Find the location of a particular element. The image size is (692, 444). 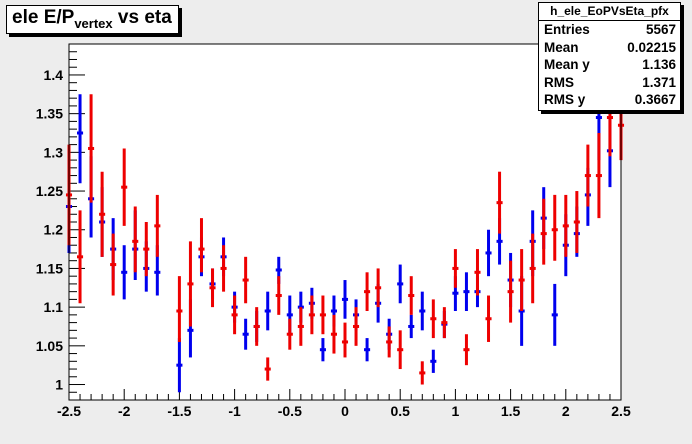

x-tick-label: -2.5 is located at coordinates (69, 411).